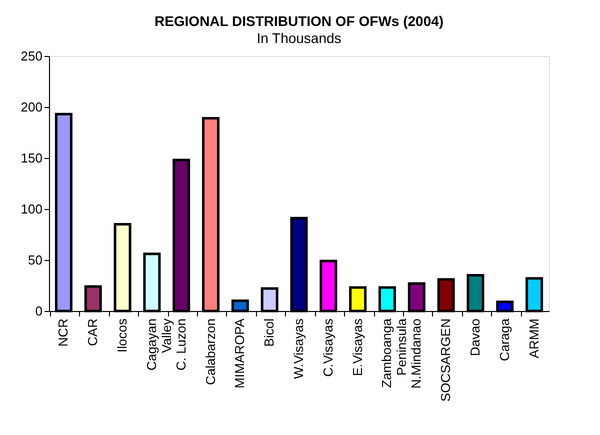  What do you see at coordinates (534, 338) in the screenshot?
I see `x-tick-label: ARMM` at bounding box center [534, 338].